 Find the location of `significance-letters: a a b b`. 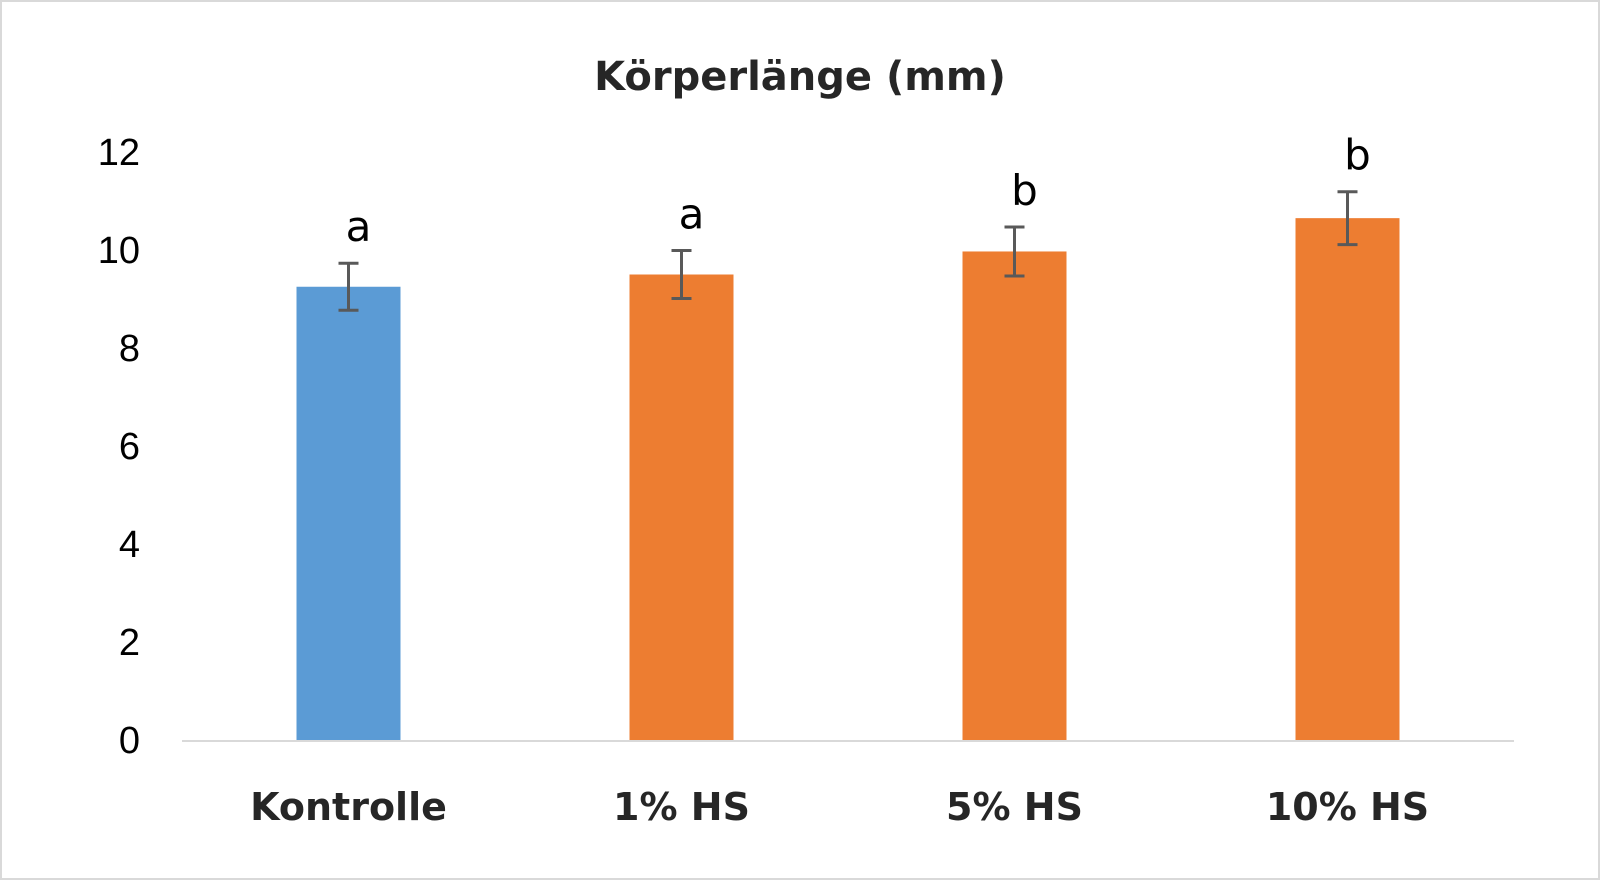

significance-letters: a a b b is located at coordinates (858, 191).